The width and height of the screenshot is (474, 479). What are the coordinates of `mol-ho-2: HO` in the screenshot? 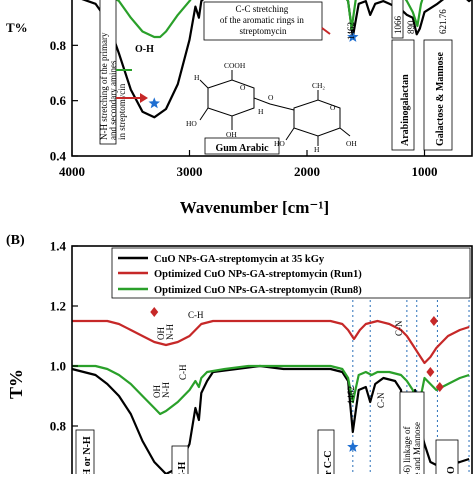 It's located at (279, 143).